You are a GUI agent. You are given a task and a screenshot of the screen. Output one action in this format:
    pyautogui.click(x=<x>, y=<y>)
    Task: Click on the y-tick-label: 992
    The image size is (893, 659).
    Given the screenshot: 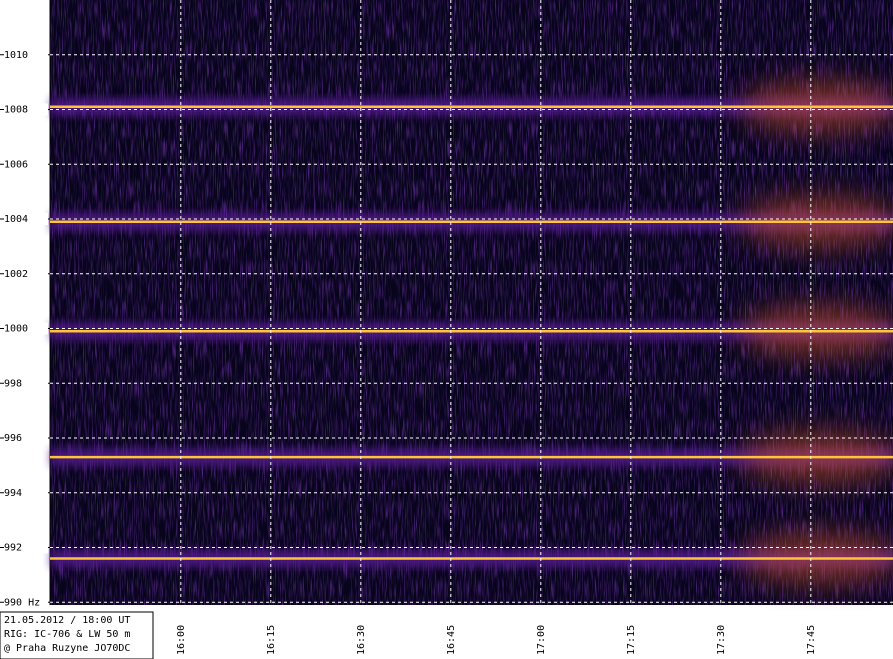 What is the action you would take?
    pyautogui.click(x=13, y=548)
    